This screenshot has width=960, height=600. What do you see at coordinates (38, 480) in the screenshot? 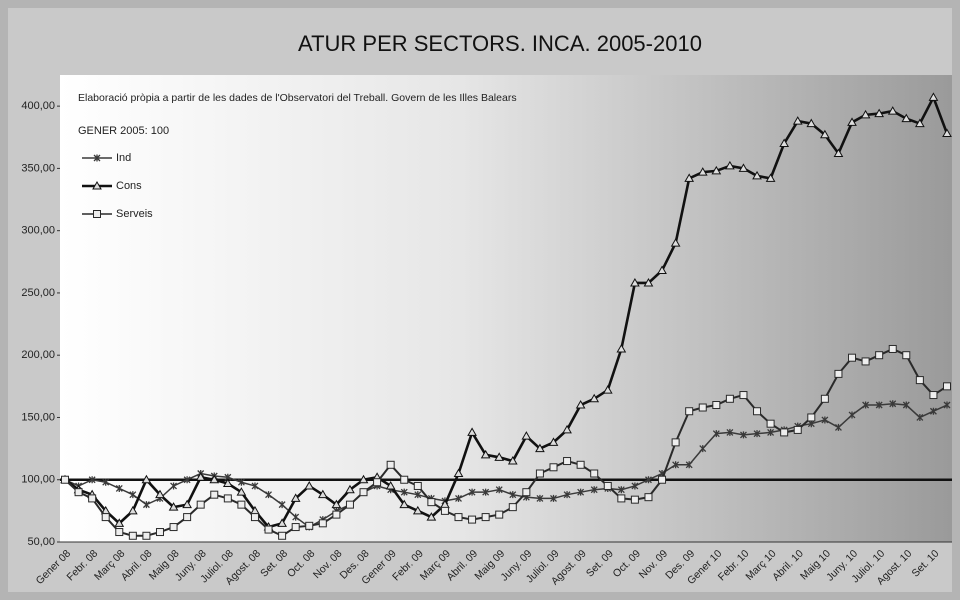
I see `y-tick-label: 100,00` at bounding box center [38, 480].